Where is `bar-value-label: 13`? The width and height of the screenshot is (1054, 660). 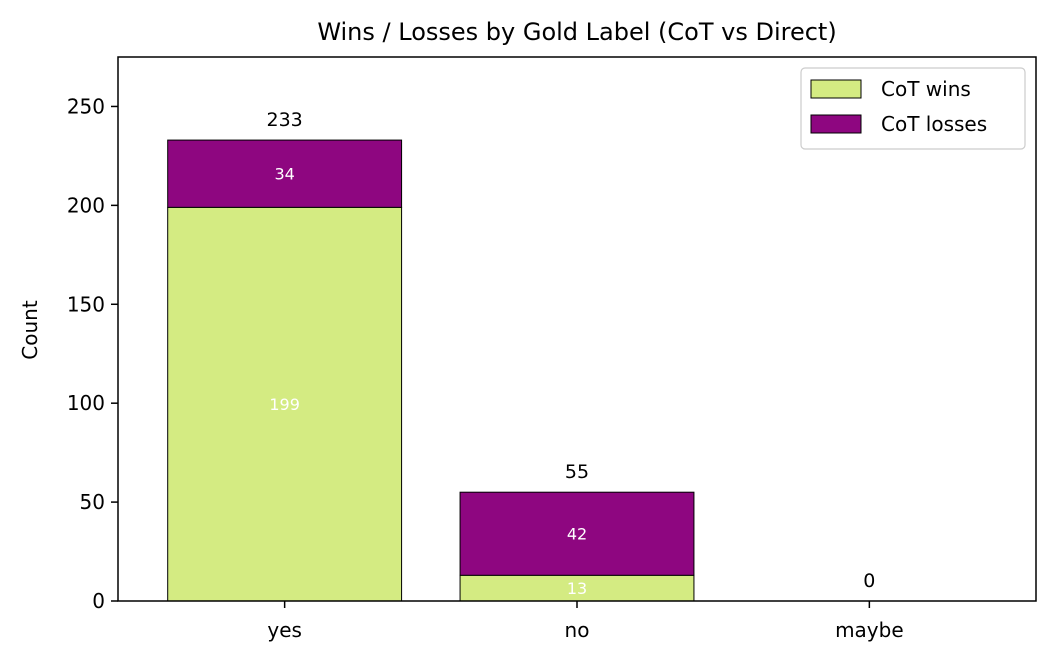 bar-value-label: 13 is located at coordinates (577, 588).